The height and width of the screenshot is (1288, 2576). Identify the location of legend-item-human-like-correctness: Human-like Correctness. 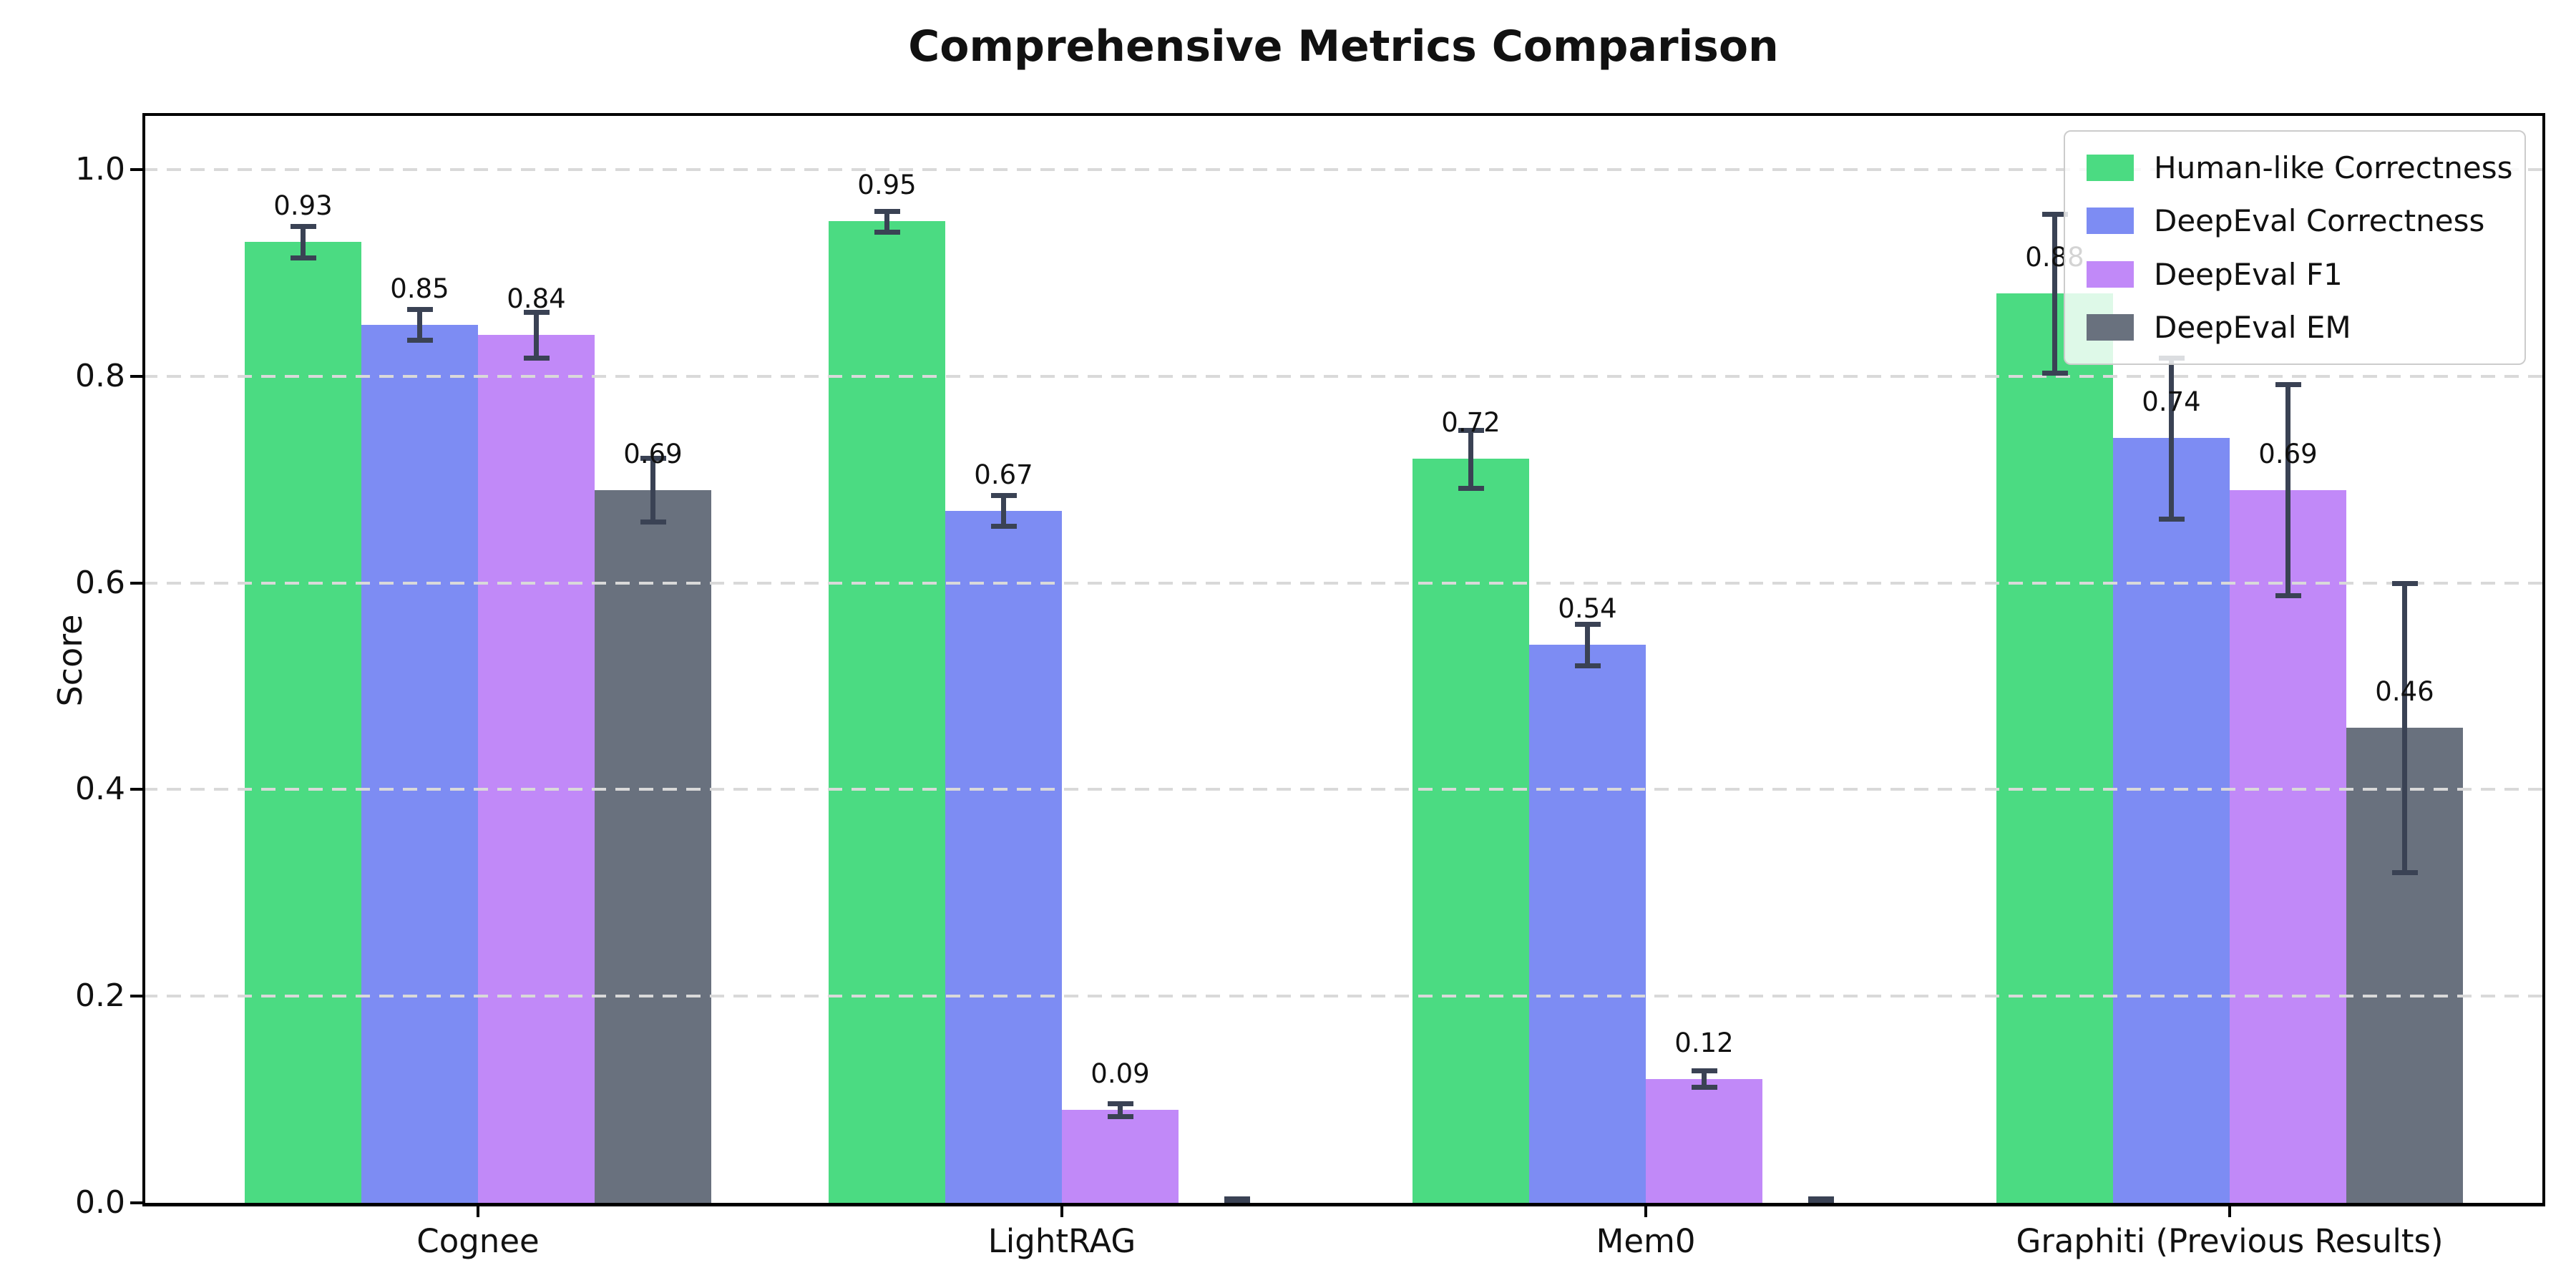
(2300, 167).